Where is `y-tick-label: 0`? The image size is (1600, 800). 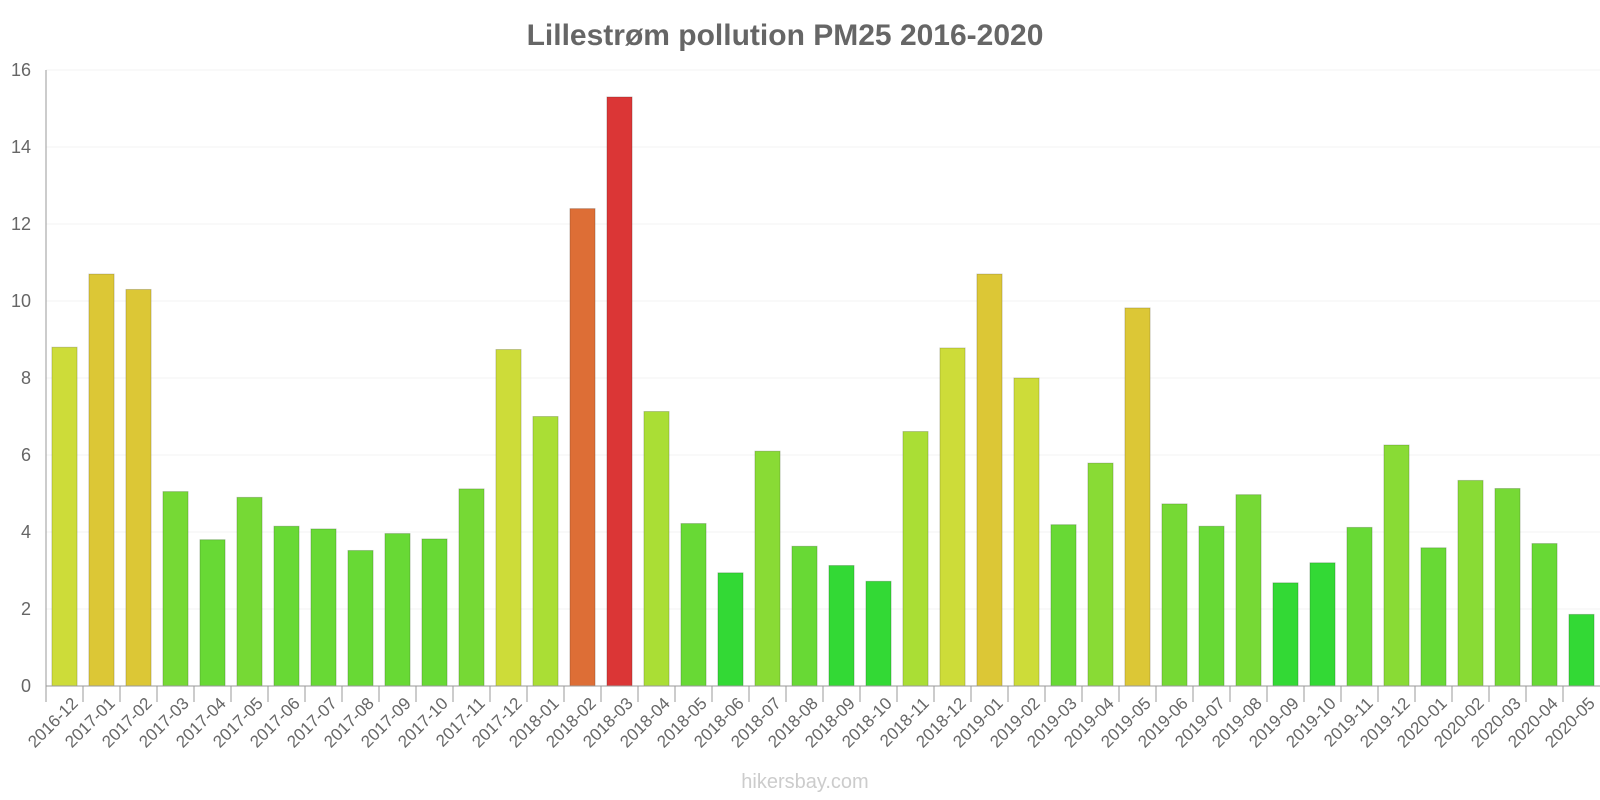 y-tick-label: 0 is located at coordinates (26, 686).